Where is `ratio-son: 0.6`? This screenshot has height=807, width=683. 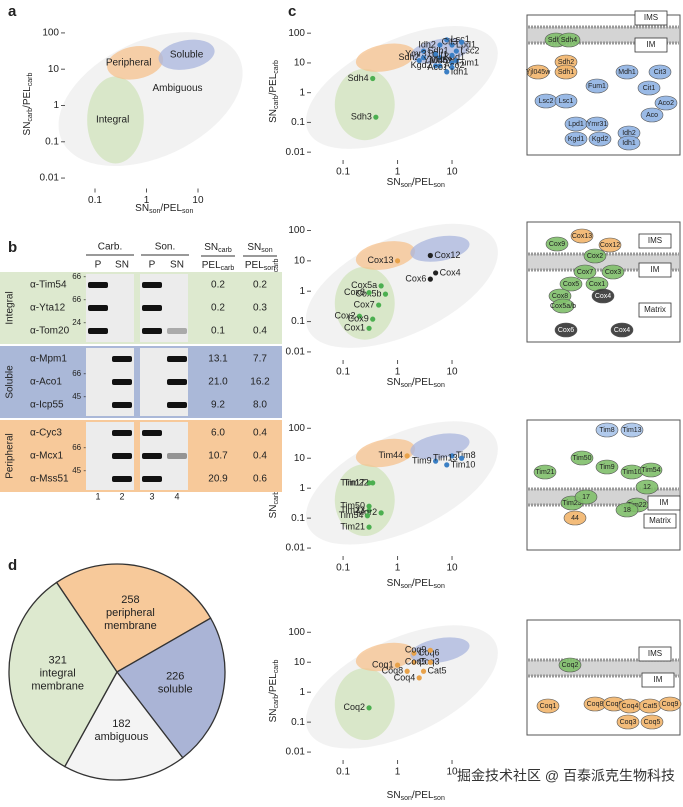 ratio-son: 0.6 is located at coordinates (260, 479).